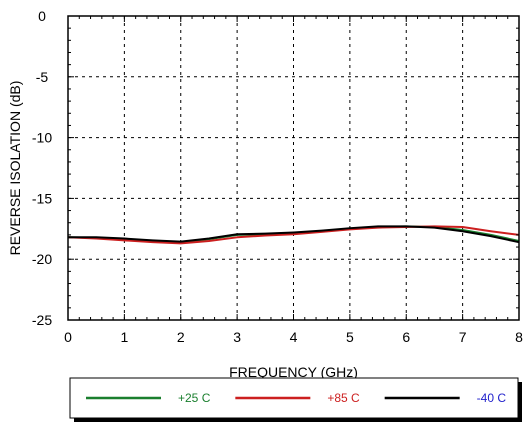 This screenshot has width=527, height=431. I want to click on legend: +25 C +85 C -40 C, so click(295, 399).